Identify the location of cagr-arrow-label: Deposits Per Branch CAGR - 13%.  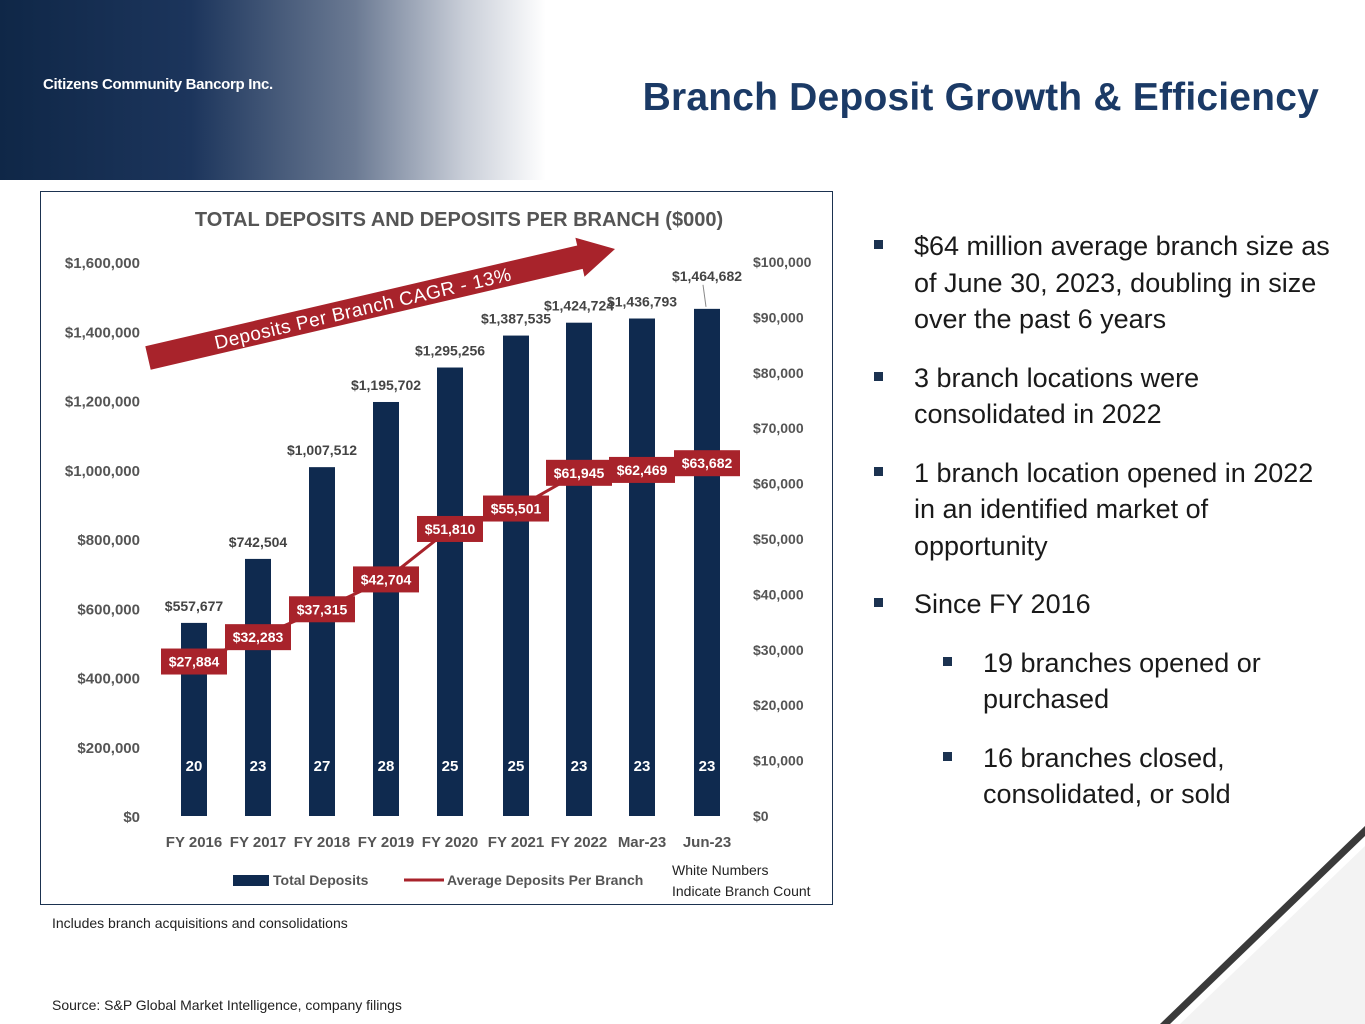
(363, 310).